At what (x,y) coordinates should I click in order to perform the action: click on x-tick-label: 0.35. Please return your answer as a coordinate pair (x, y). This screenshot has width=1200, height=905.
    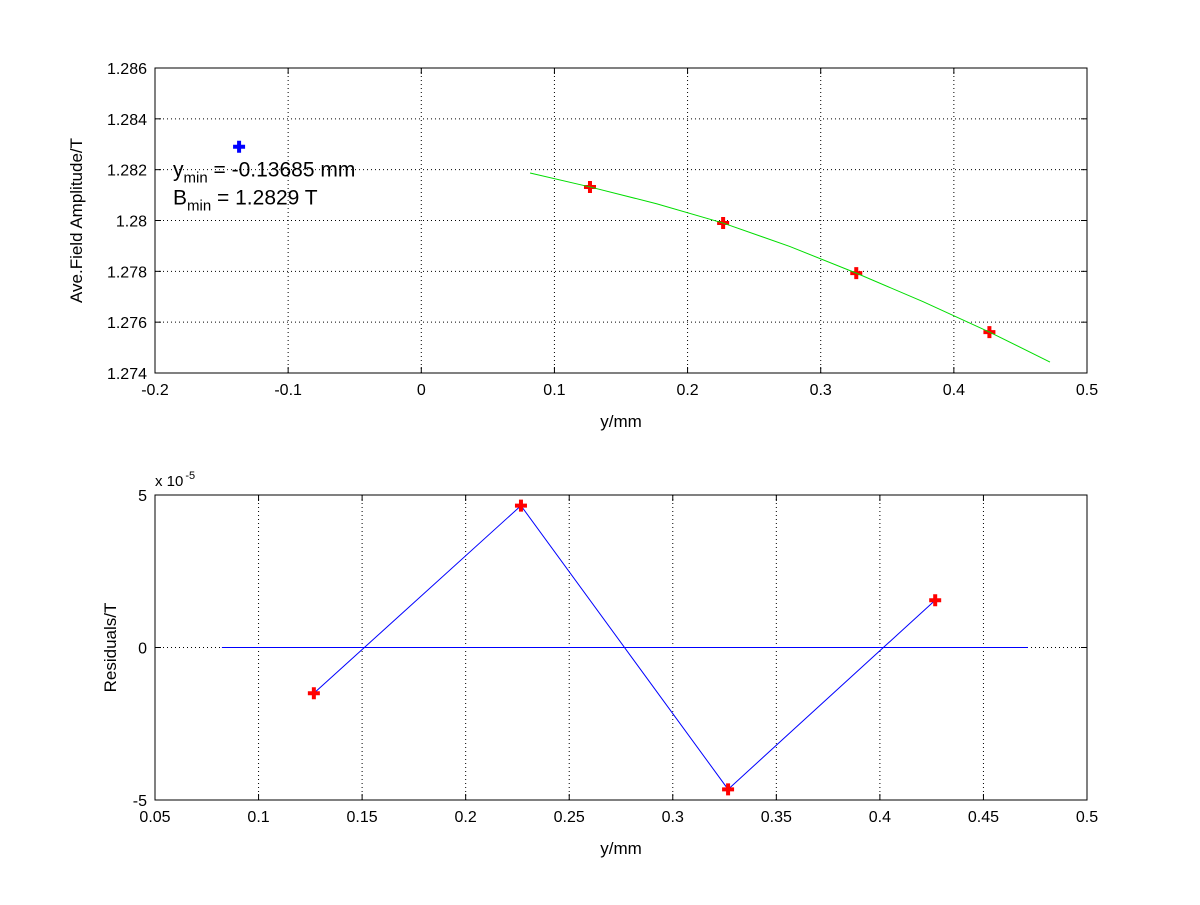
    Looking at the image, I should click on (776, 817).